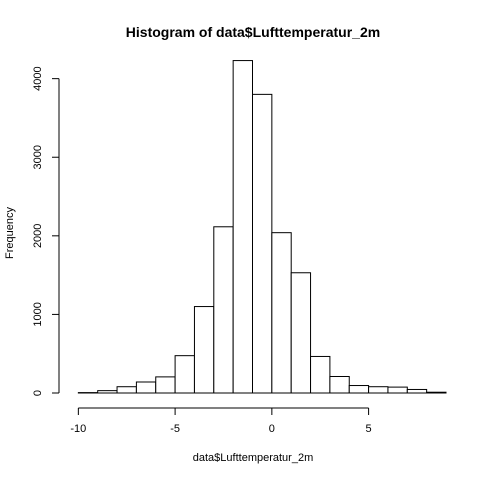  I want to click on y-tick-label: 0, so click(38, 393).